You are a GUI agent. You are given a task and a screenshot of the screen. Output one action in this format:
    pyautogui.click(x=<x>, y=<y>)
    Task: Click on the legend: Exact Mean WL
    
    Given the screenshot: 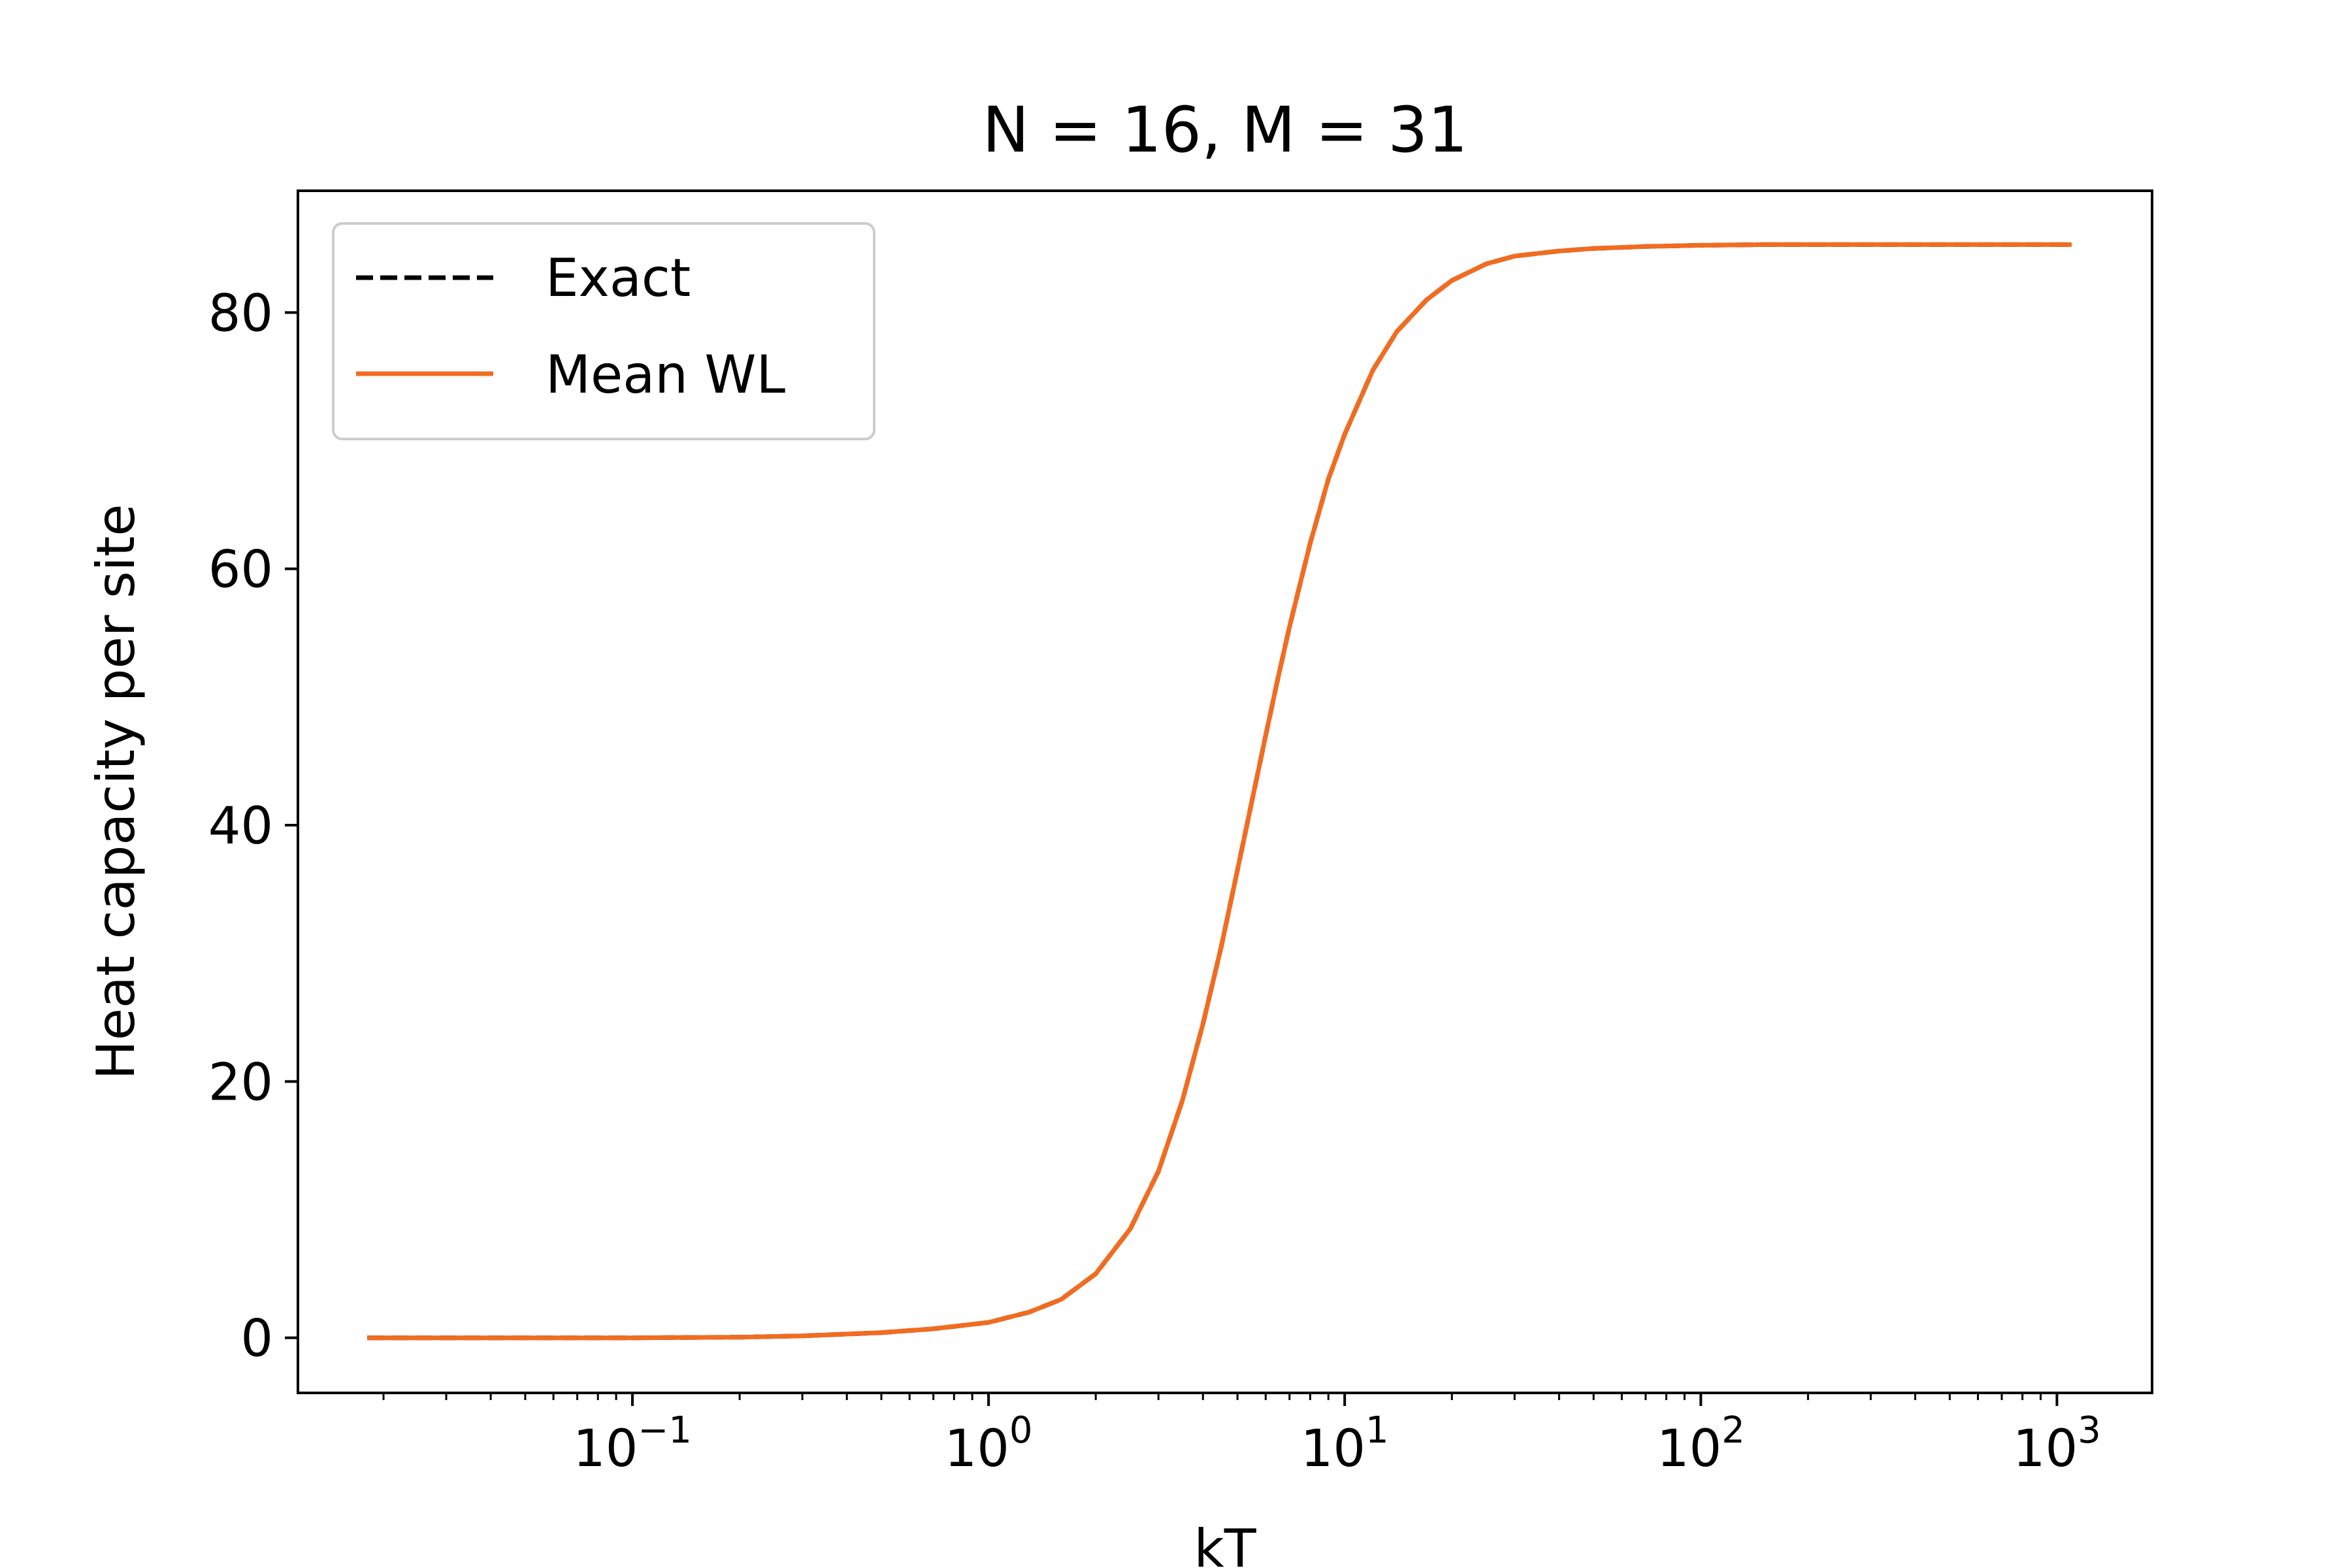 What is the action you would take?
    pyautogui.click(x=603, y=331)
    